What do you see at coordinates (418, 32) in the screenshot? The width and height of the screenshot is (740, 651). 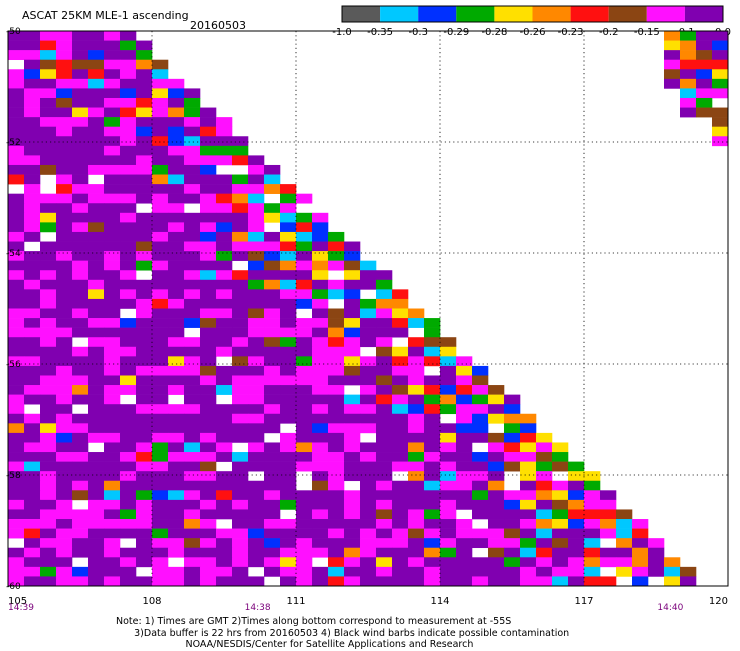 I see `colorbar-tick-label: -0.3` at bounding box center [418, 32].